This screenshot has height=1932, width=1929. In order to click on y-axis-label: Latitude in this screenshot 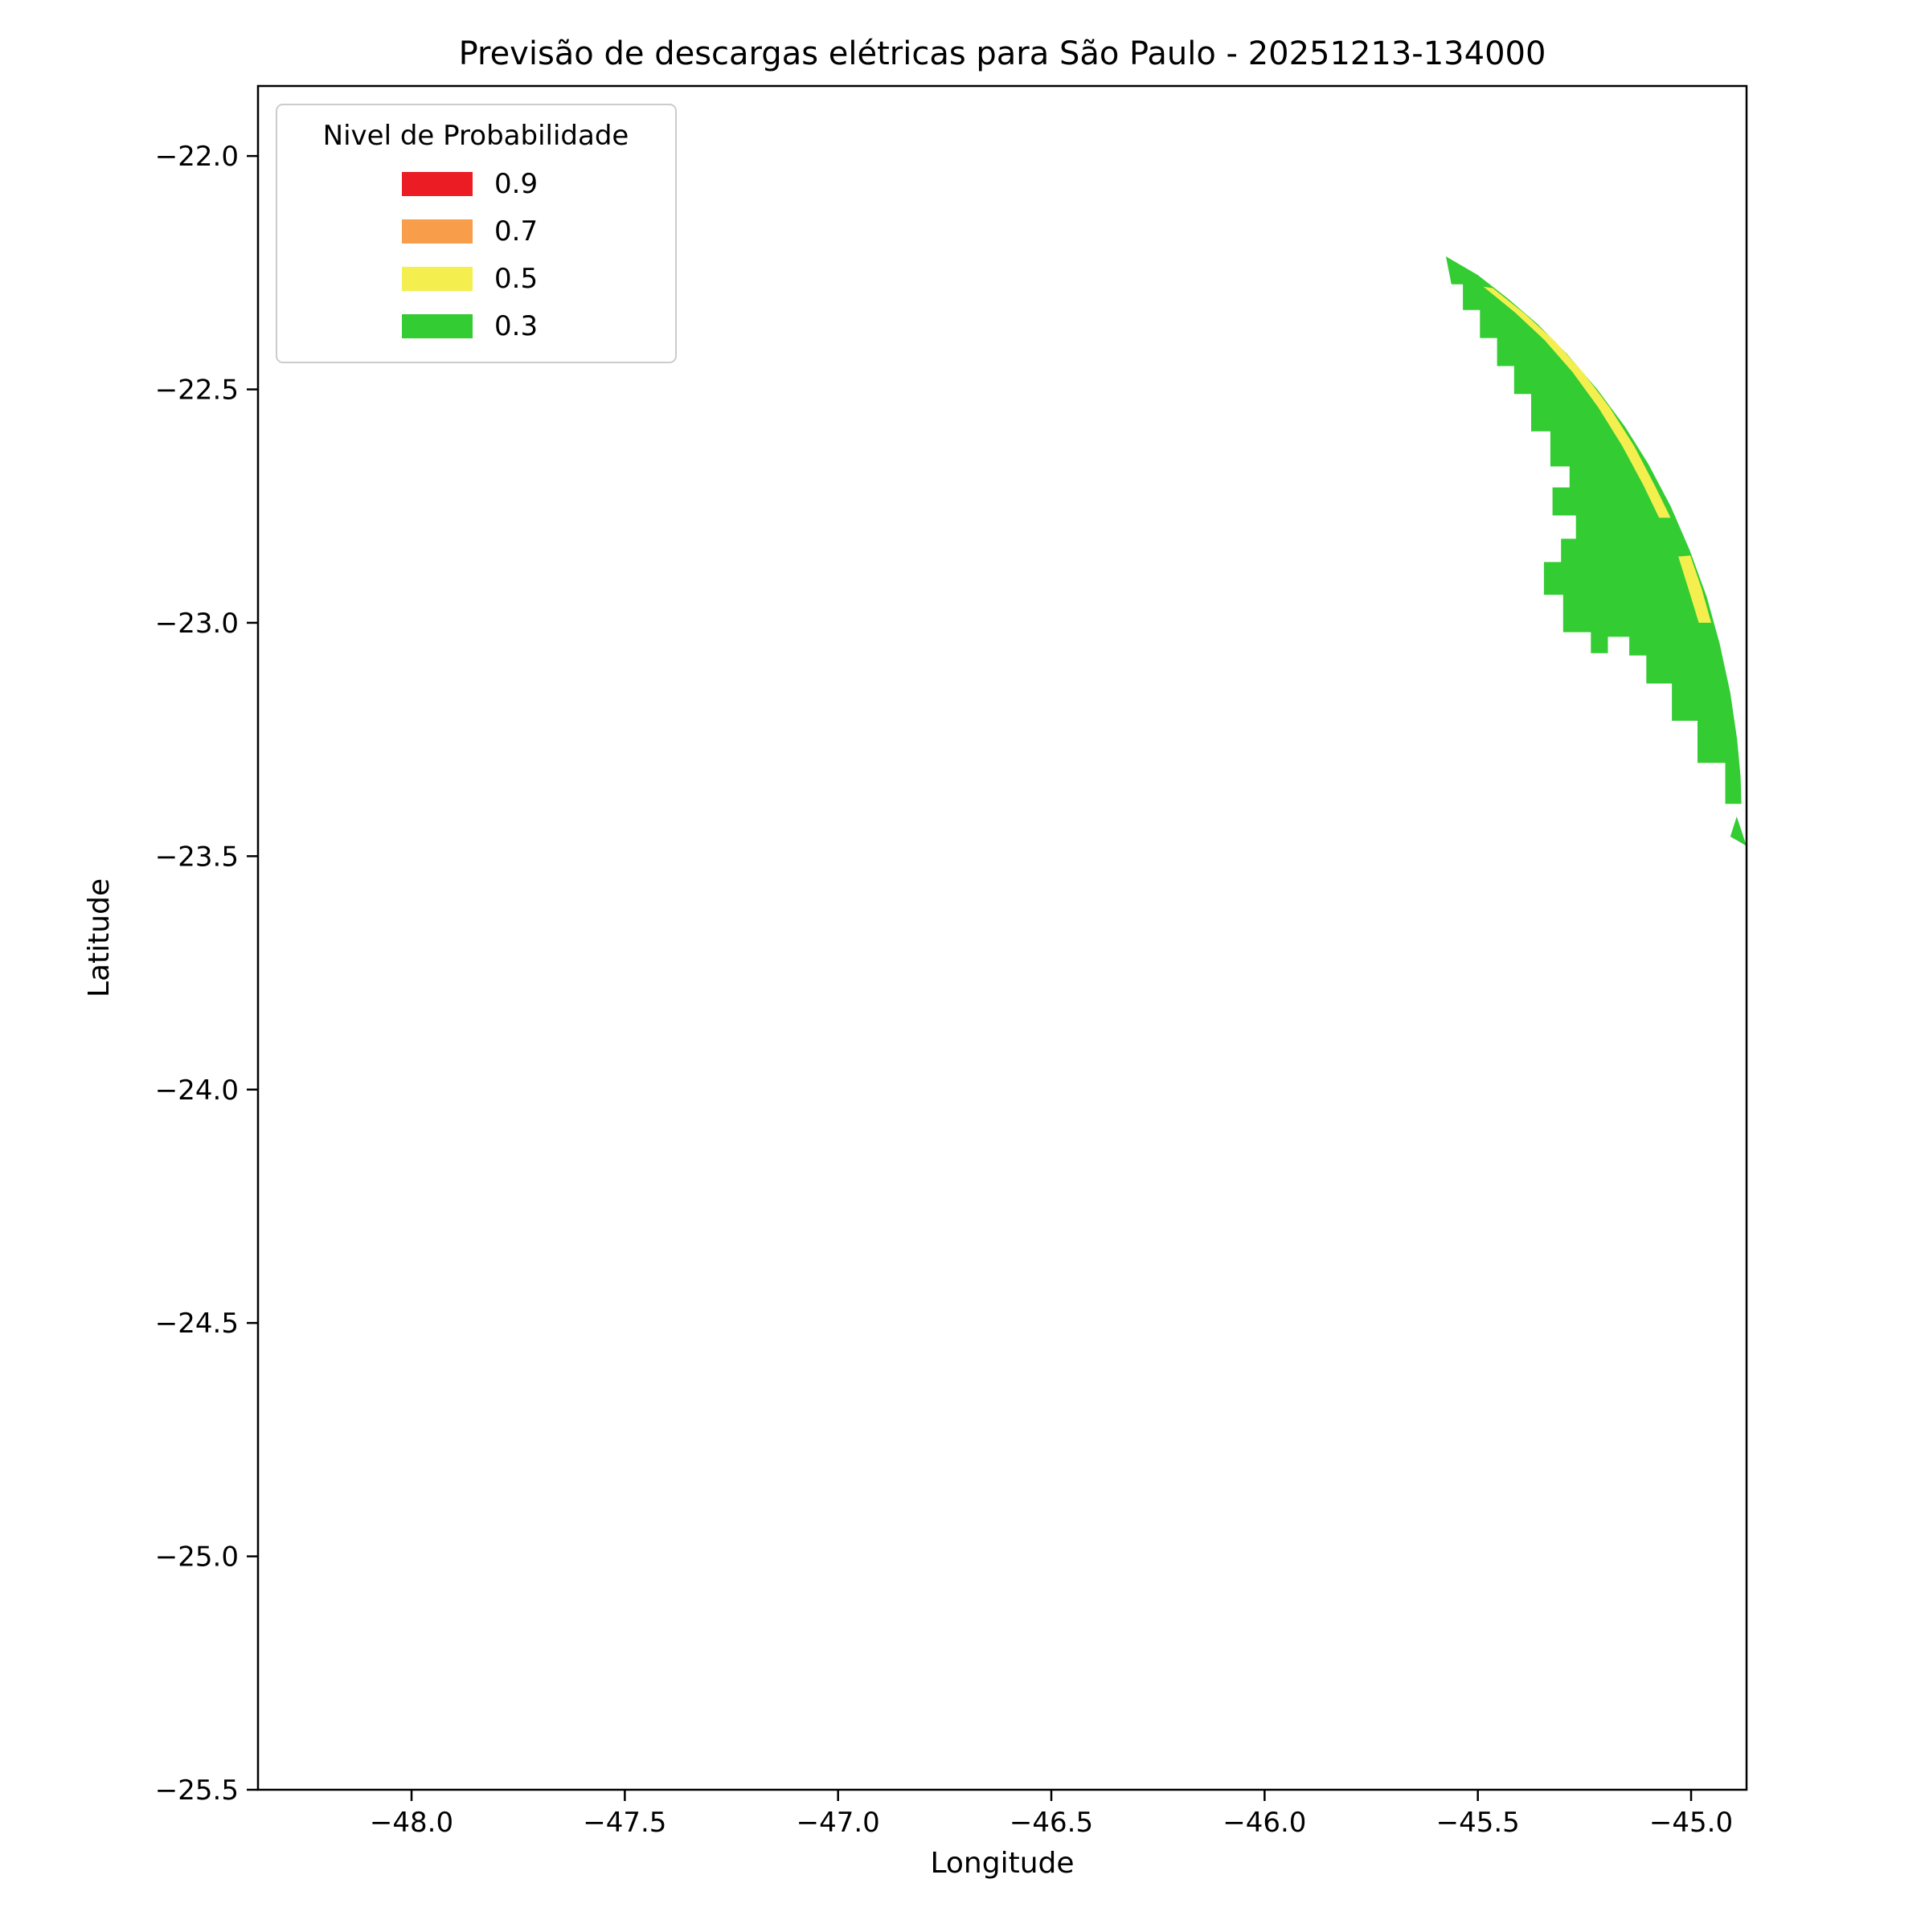, I will do `click(99, 937)`.